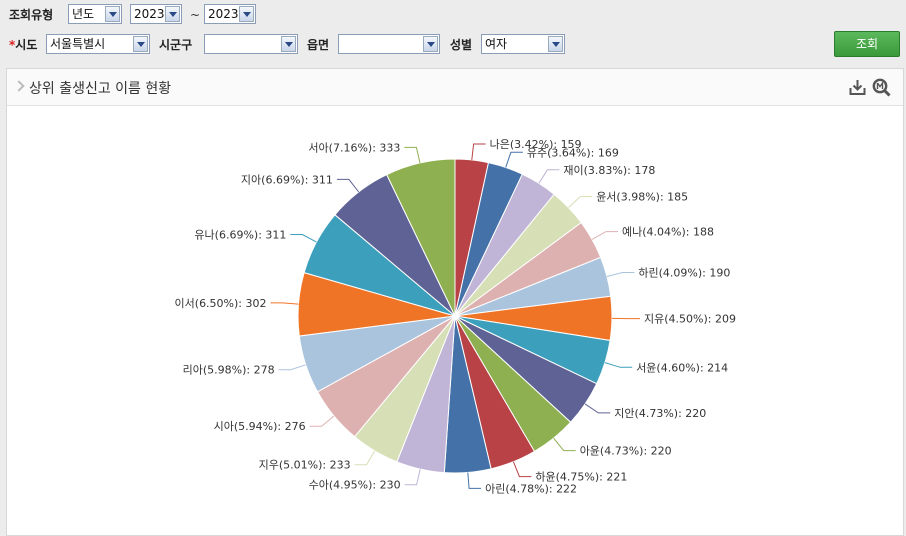 Image resolution: width=906 pixels, height=536 pixels. What do you see at coordinates (523, 44) in the screenshot?
I see `gender-select: 여자` at bounding box center [523, 44].